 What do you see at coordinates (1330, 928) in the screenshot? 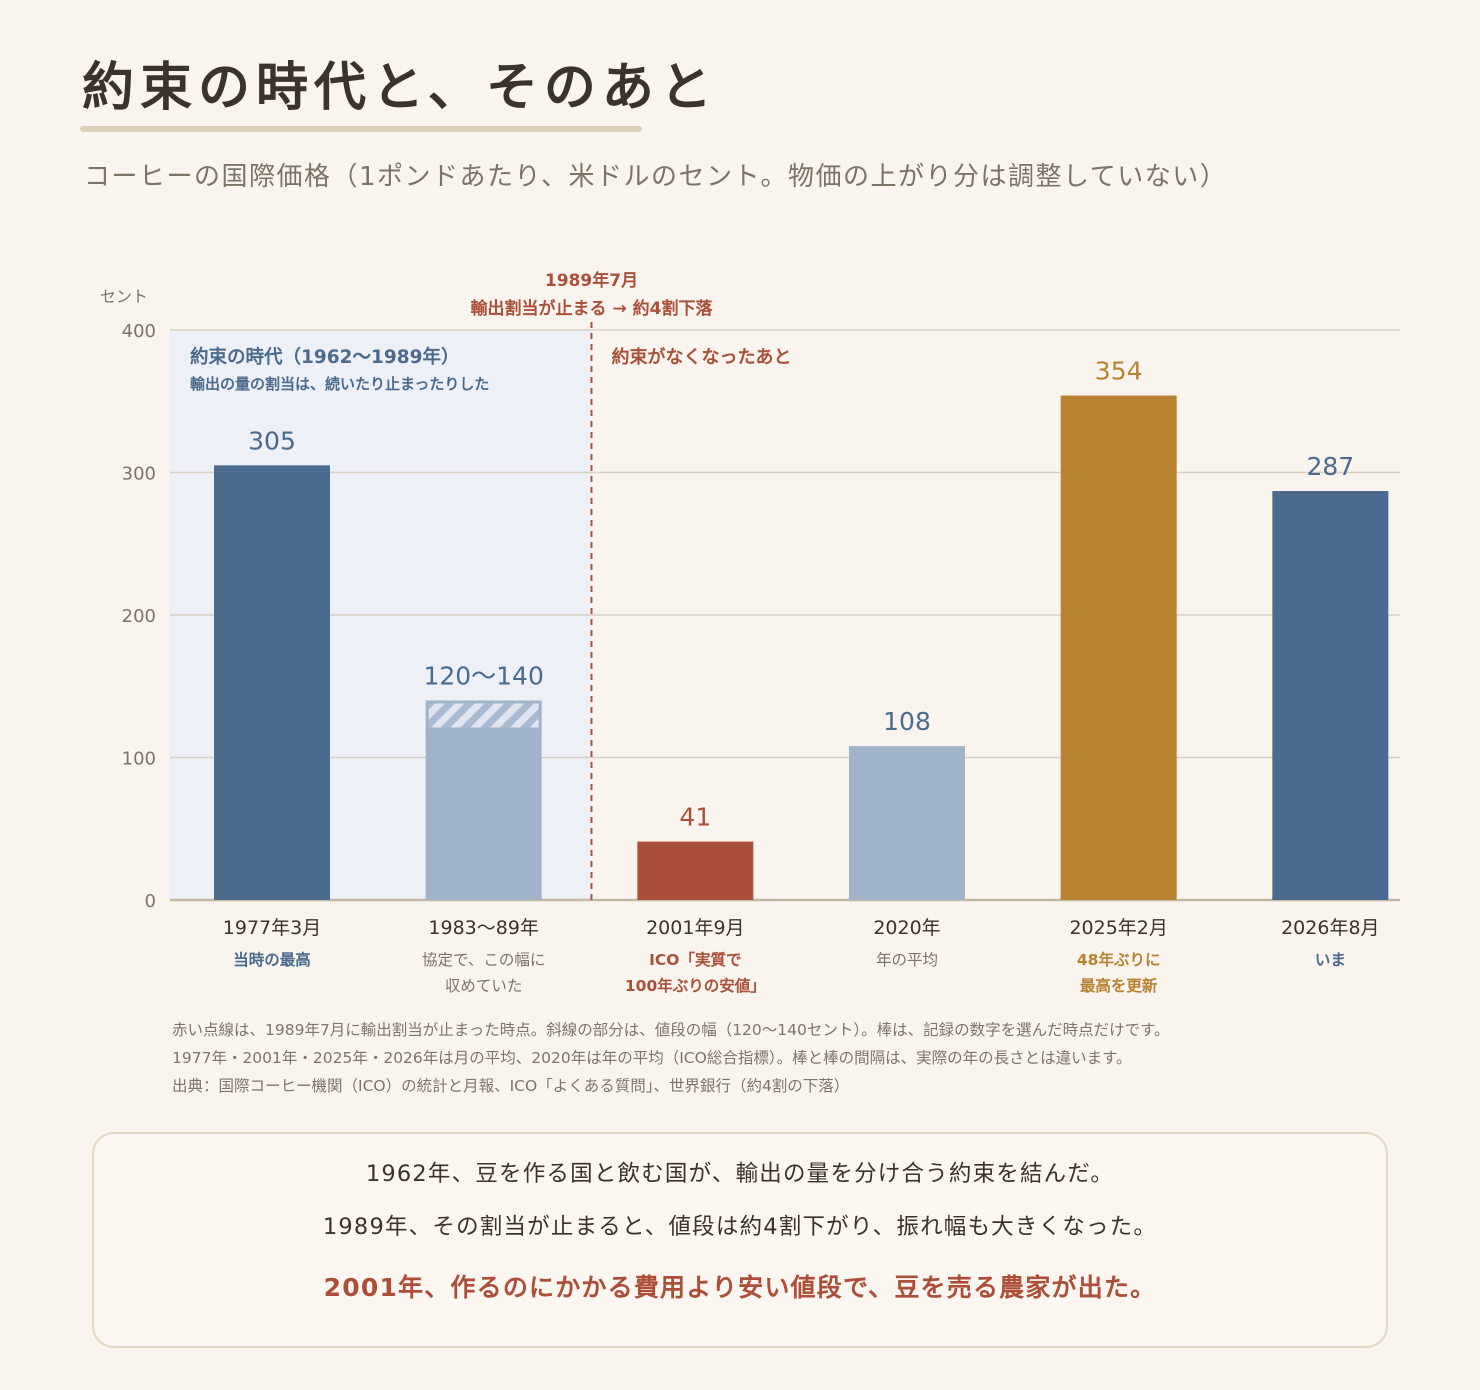
I see `x-tick-label: 2026年8月` at bounding box center [1330, 928].